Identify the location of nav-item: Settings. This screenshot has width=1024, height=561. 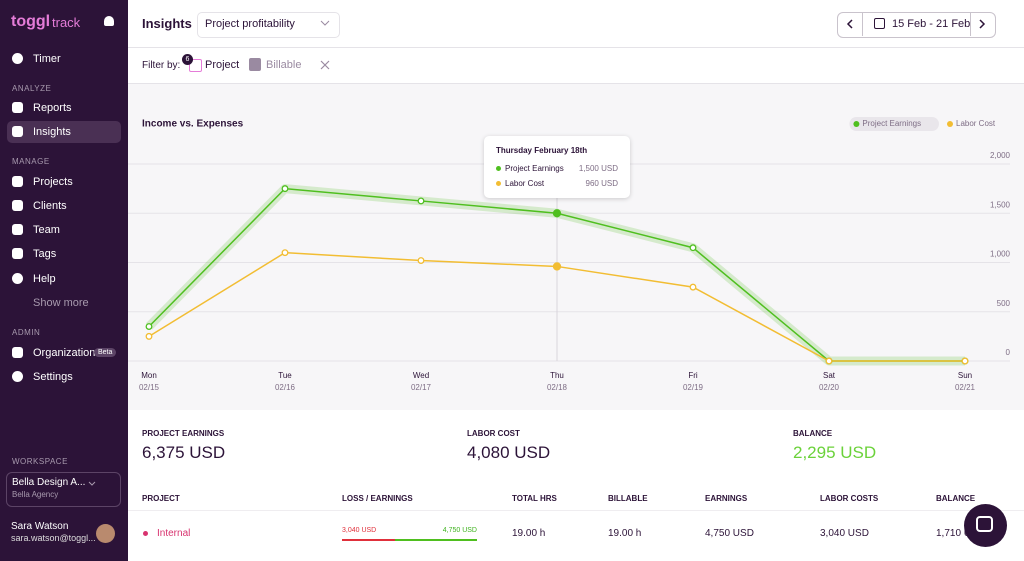
(53, 377).